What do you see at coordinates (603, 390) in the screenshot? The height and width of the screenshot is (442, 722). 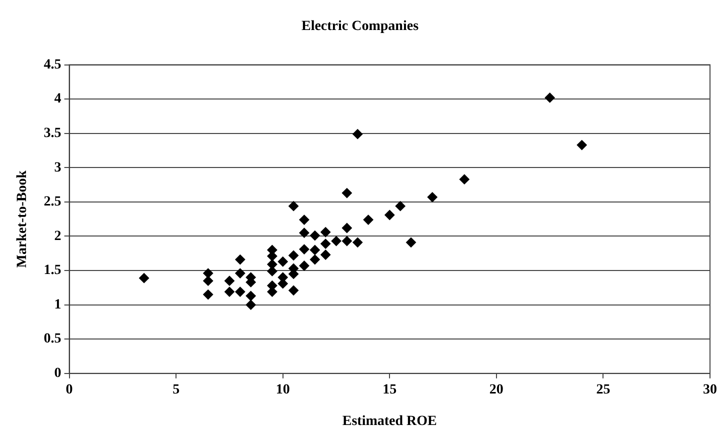 I see `x-tick-label: 25` at bounding box center [603, 390].